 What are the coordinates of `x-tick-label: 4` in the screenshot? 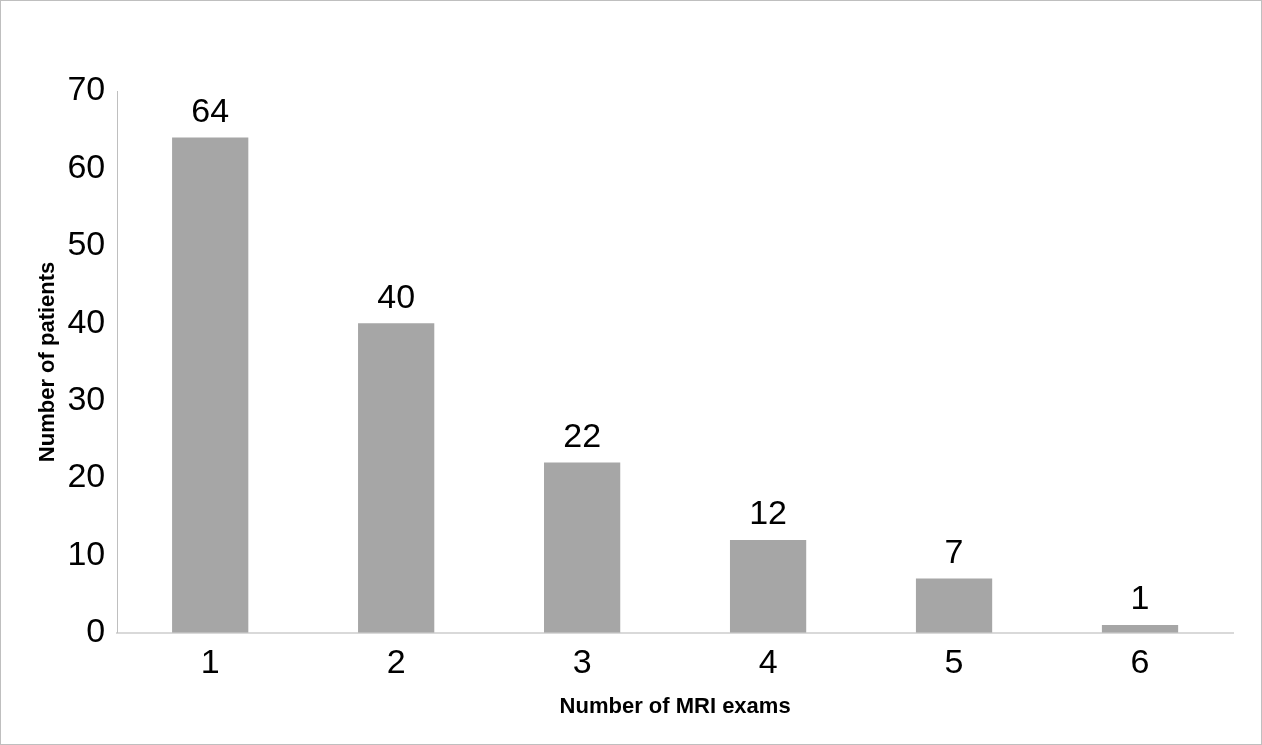 It's located at (768, 660).